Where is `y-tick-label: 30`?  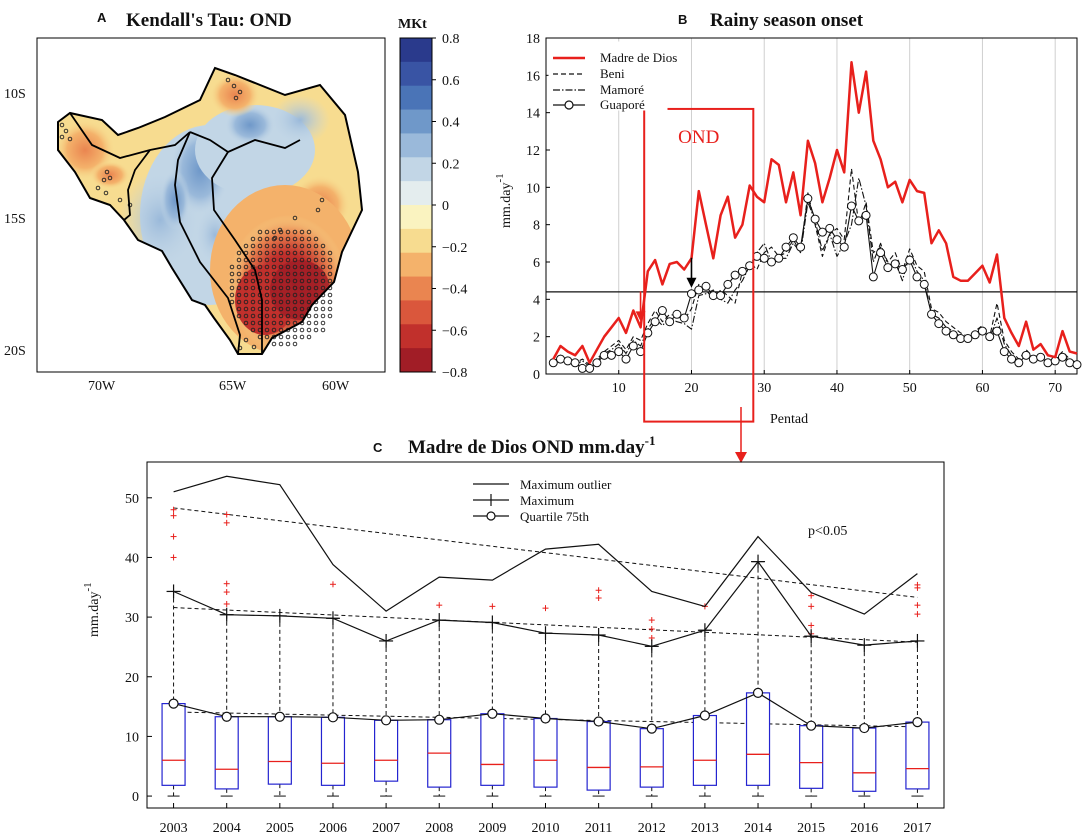 y-tick-label: 30 is located at coordinates (132, 618).